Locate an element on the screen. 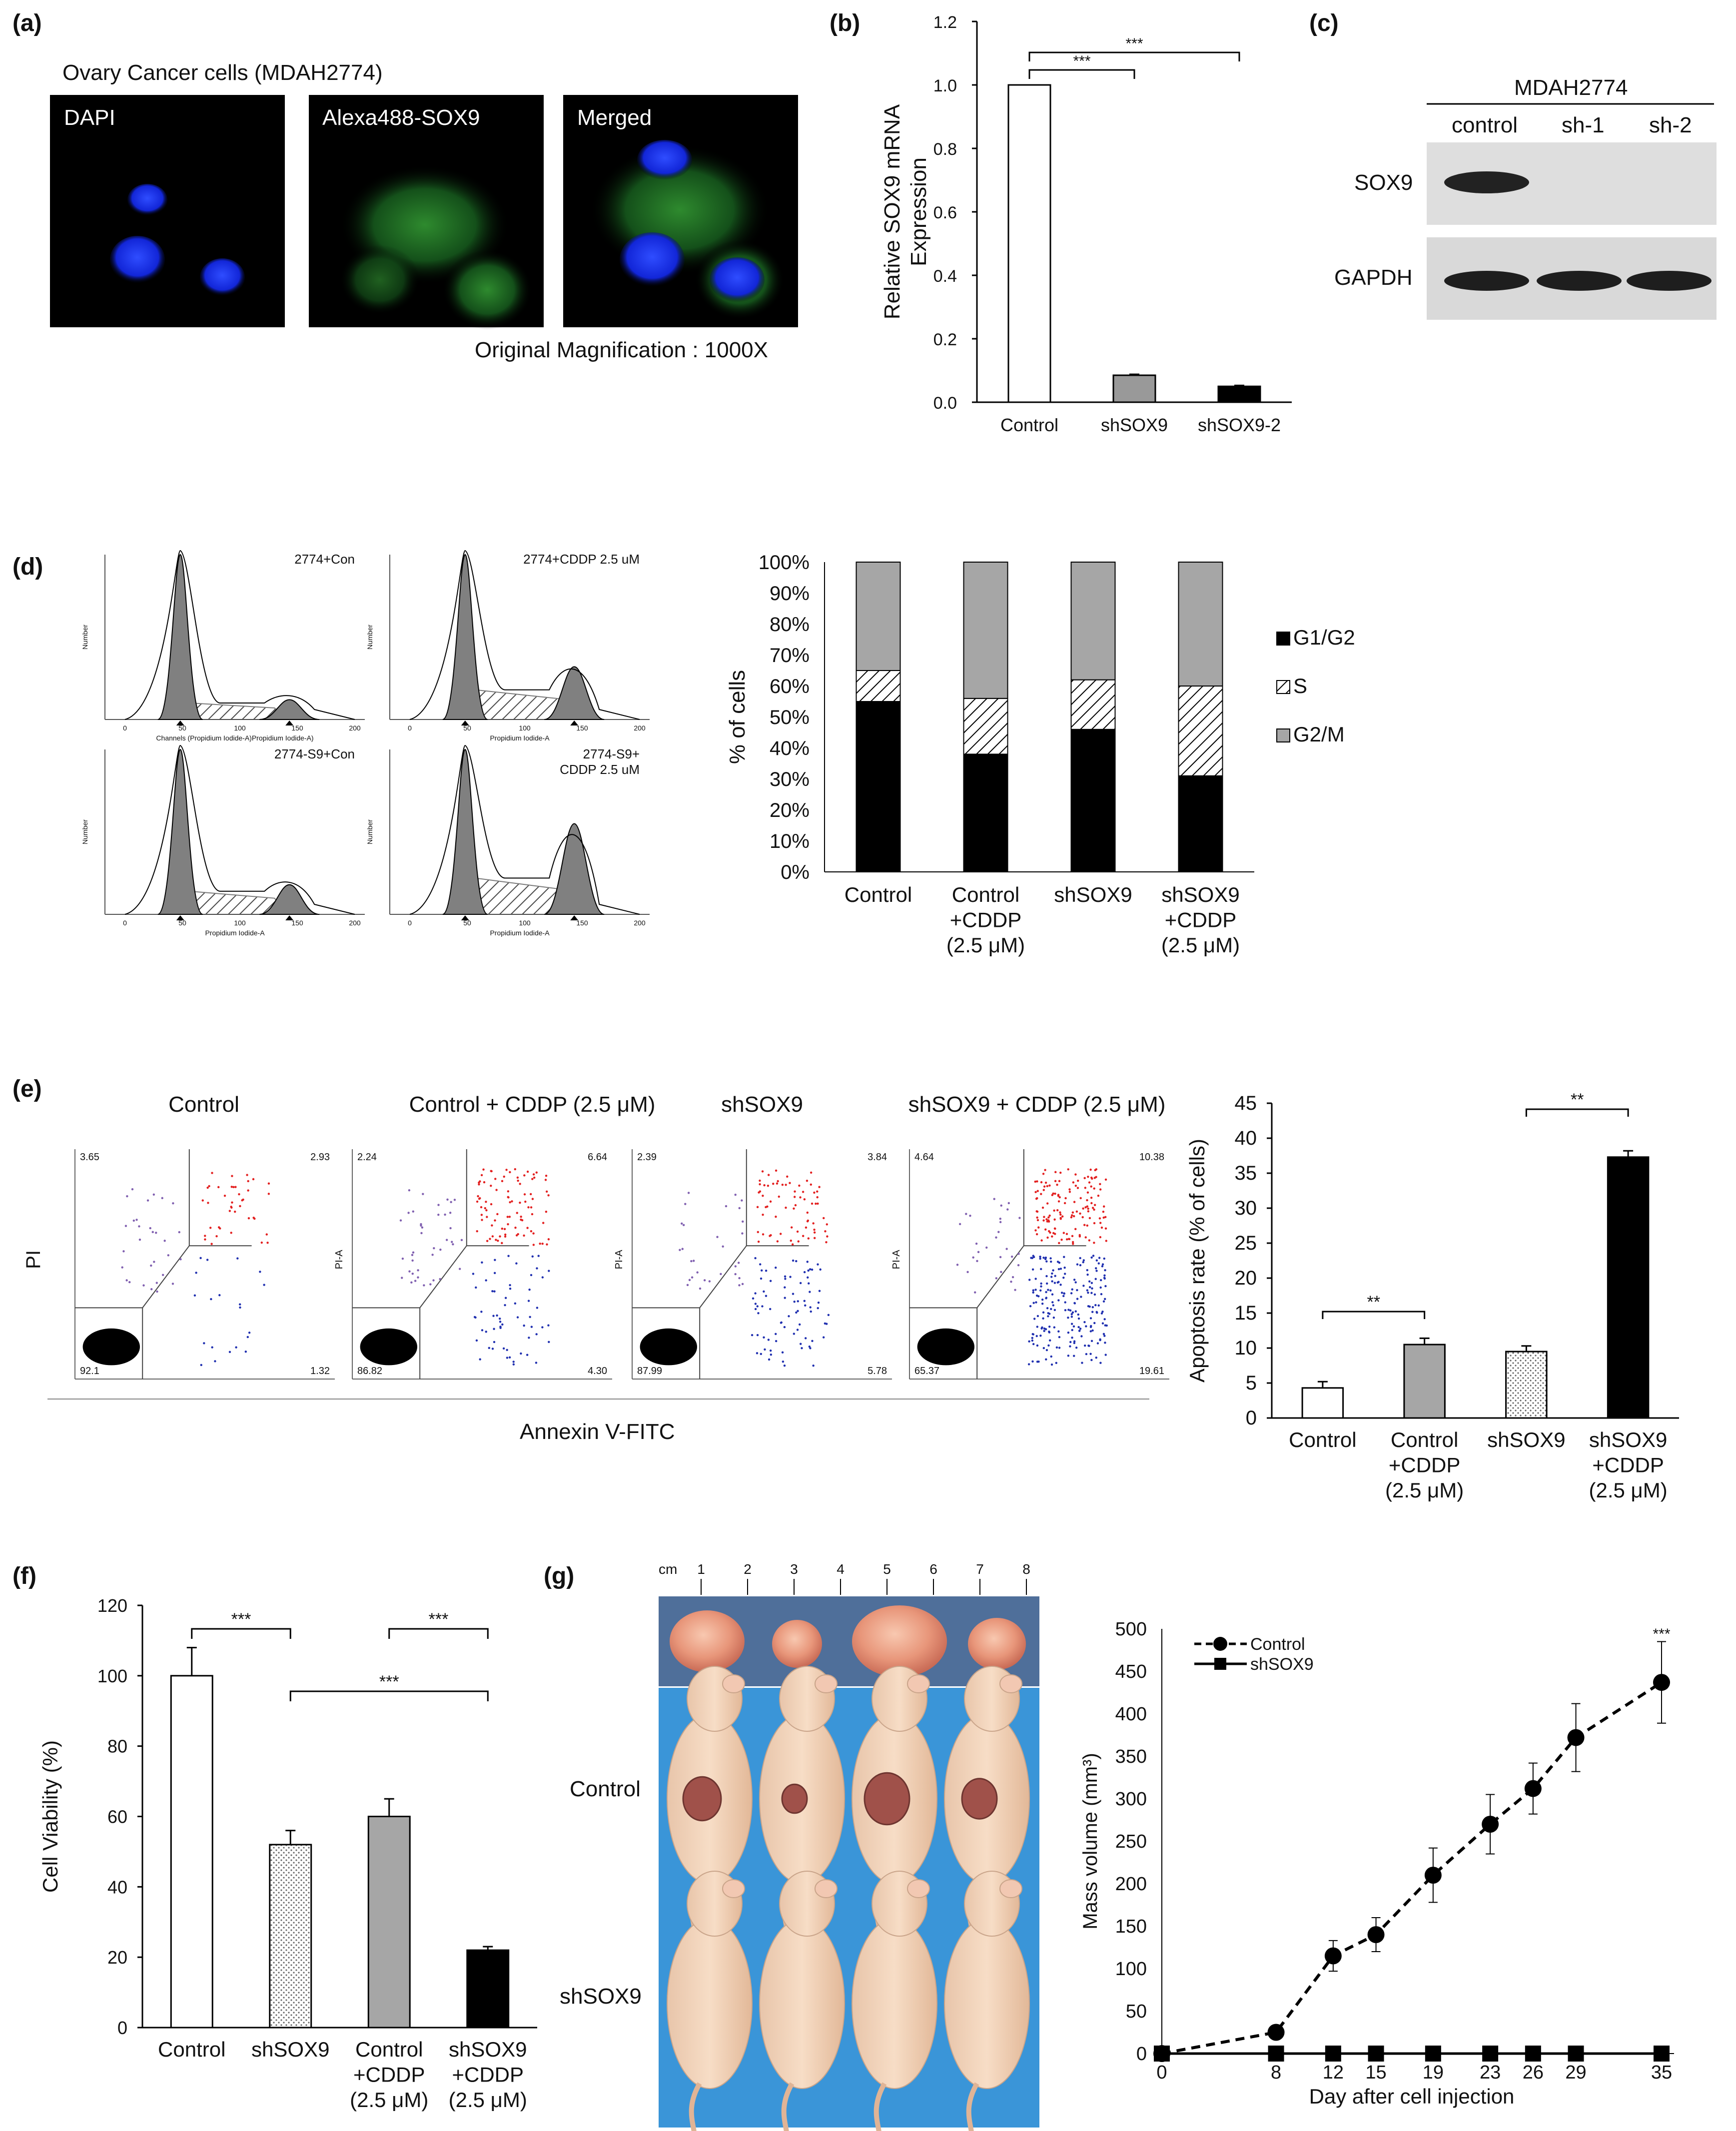 The width and height of the screenshot is (1736, 2131). mouse-ear is located at coordinates (826, 1683).